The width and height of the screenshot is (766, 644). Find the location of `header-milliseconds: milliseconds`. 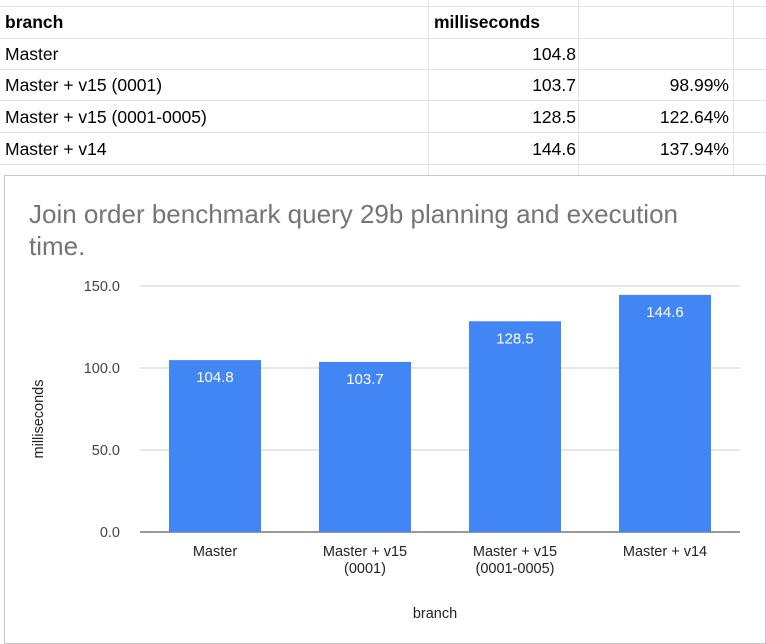

header-milliseconds: milliseconds is located at coordinates (487, 22).